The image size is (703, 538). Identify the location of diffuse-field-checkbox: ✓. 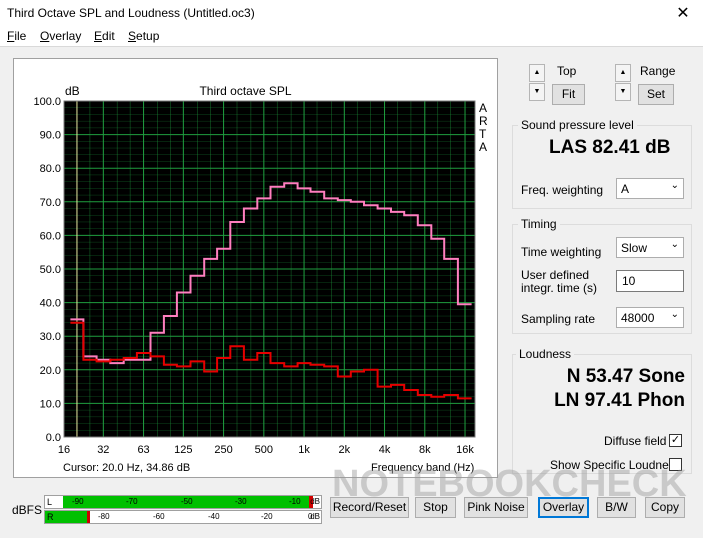
(675, 440).